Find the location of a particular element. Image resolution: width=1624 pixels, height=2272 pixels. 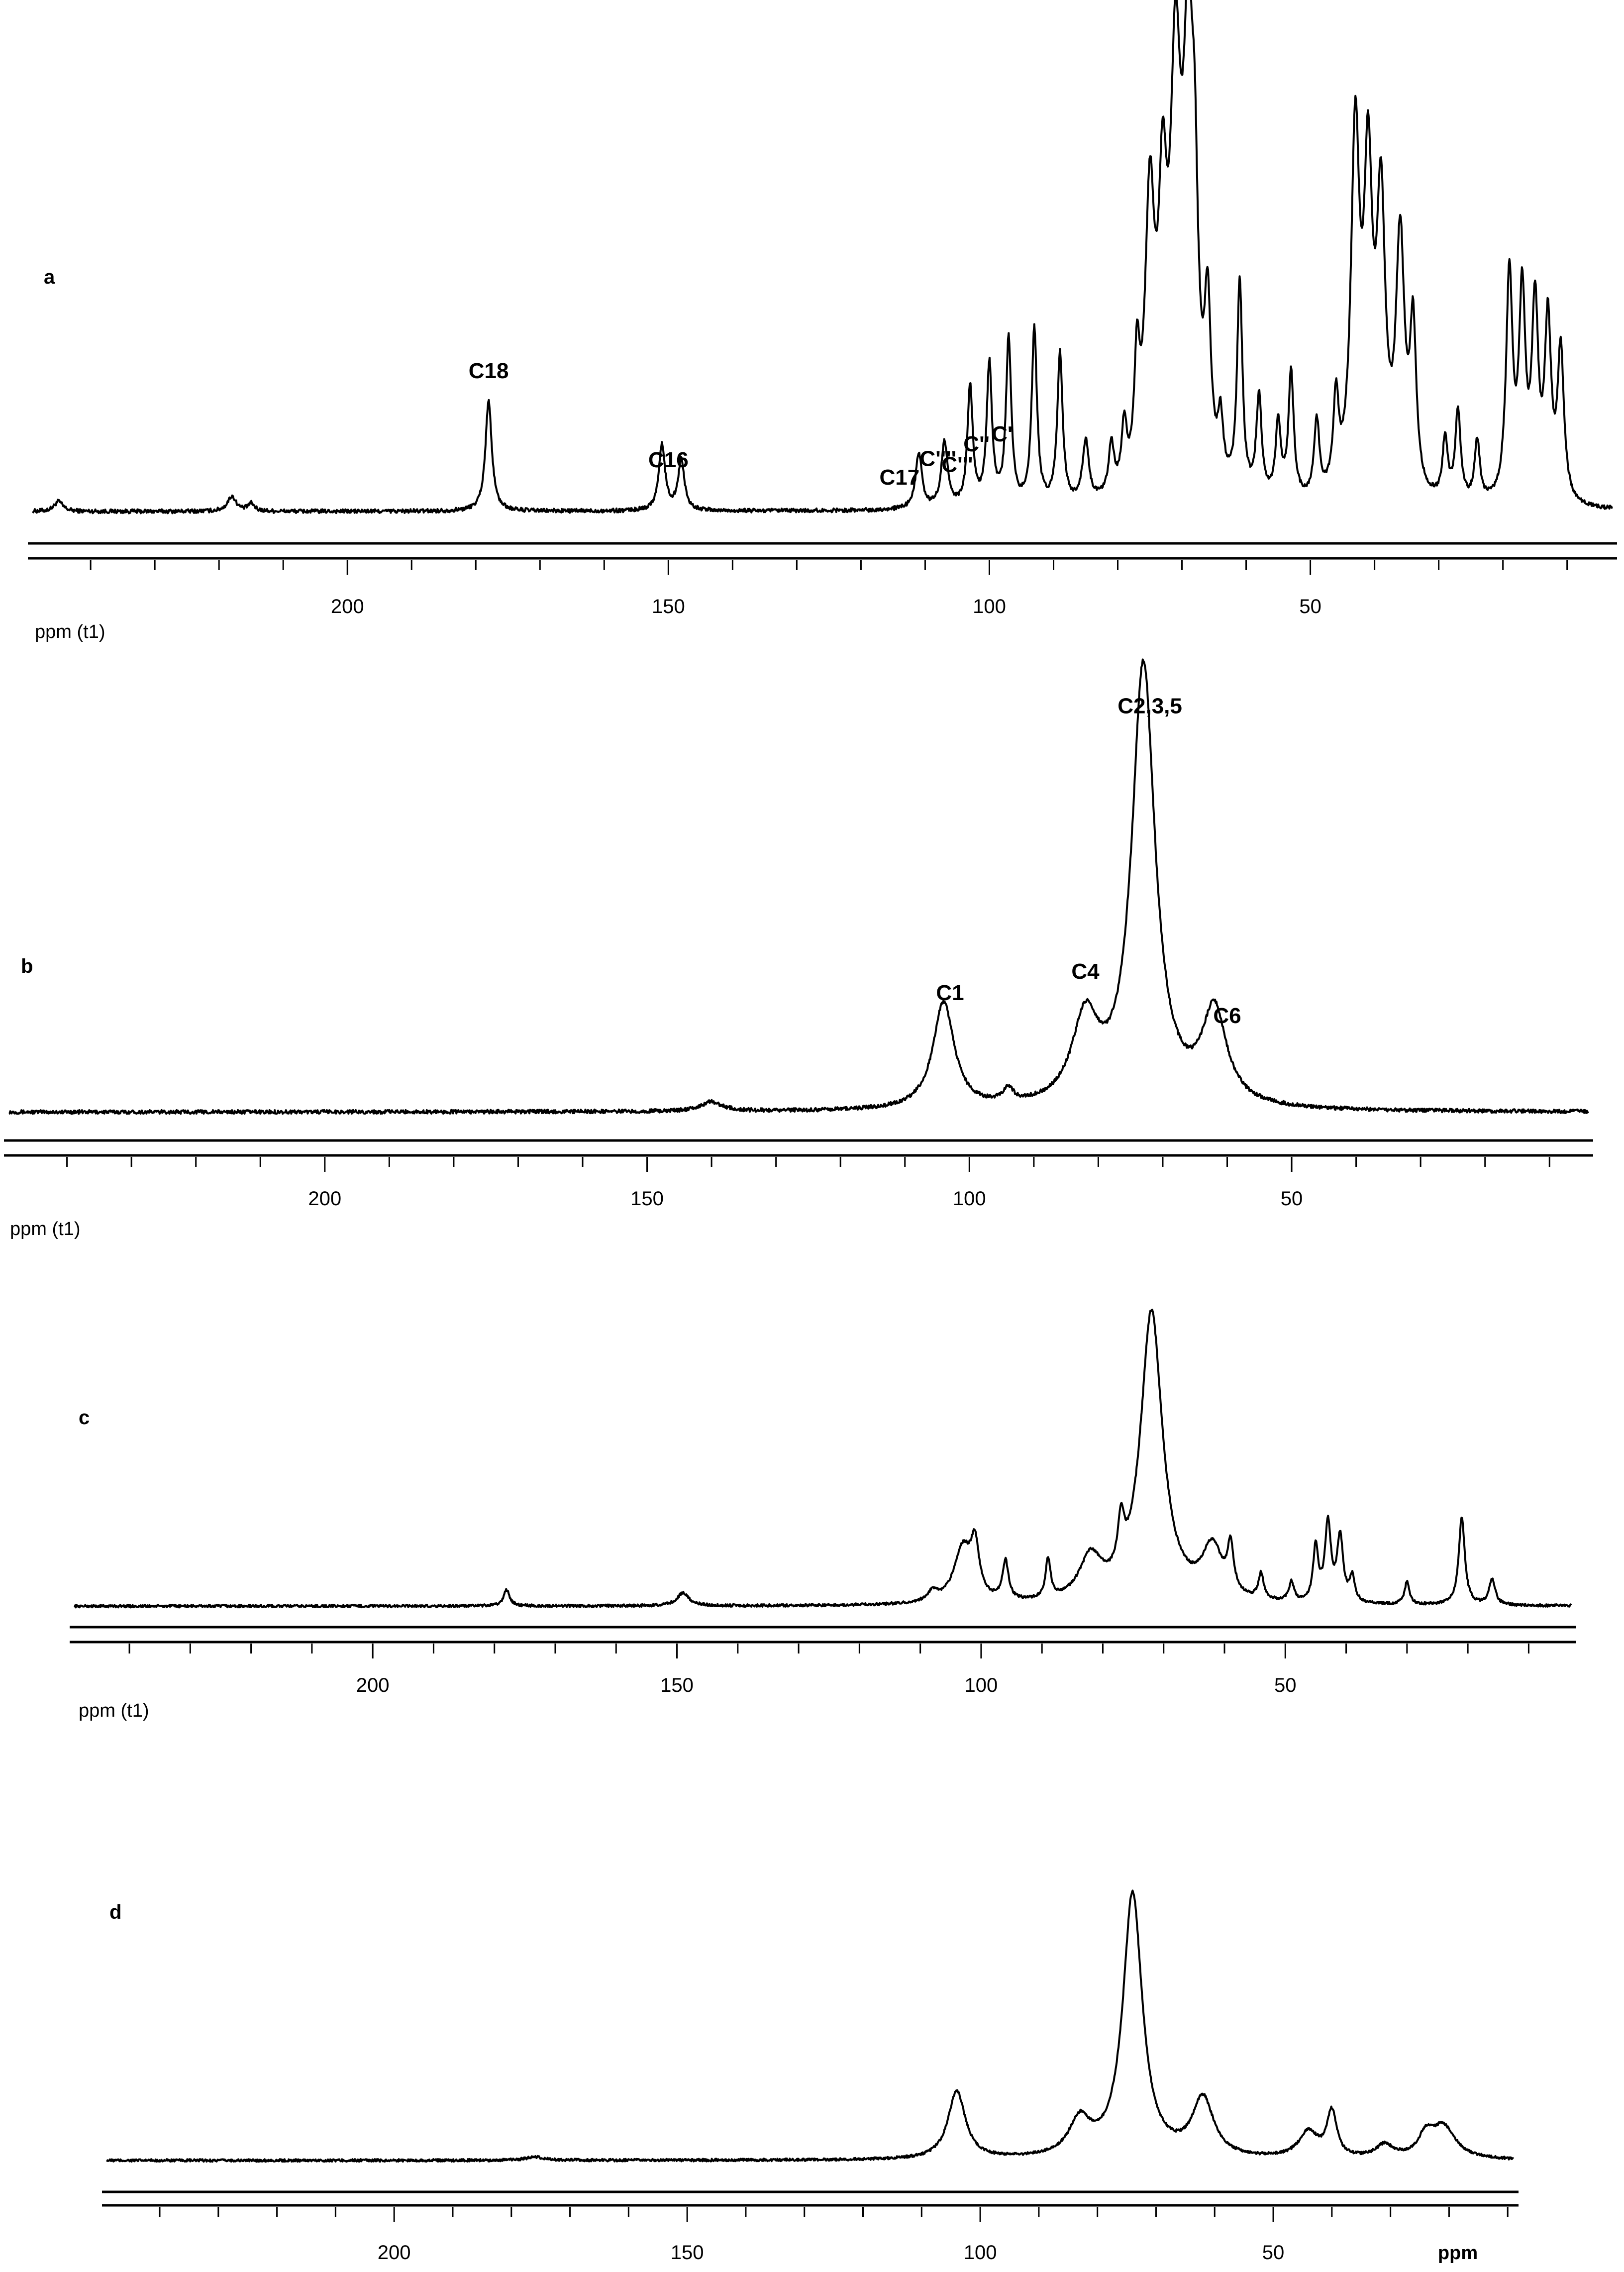

peak-label: C'''' is located at coordinates (938, 459).